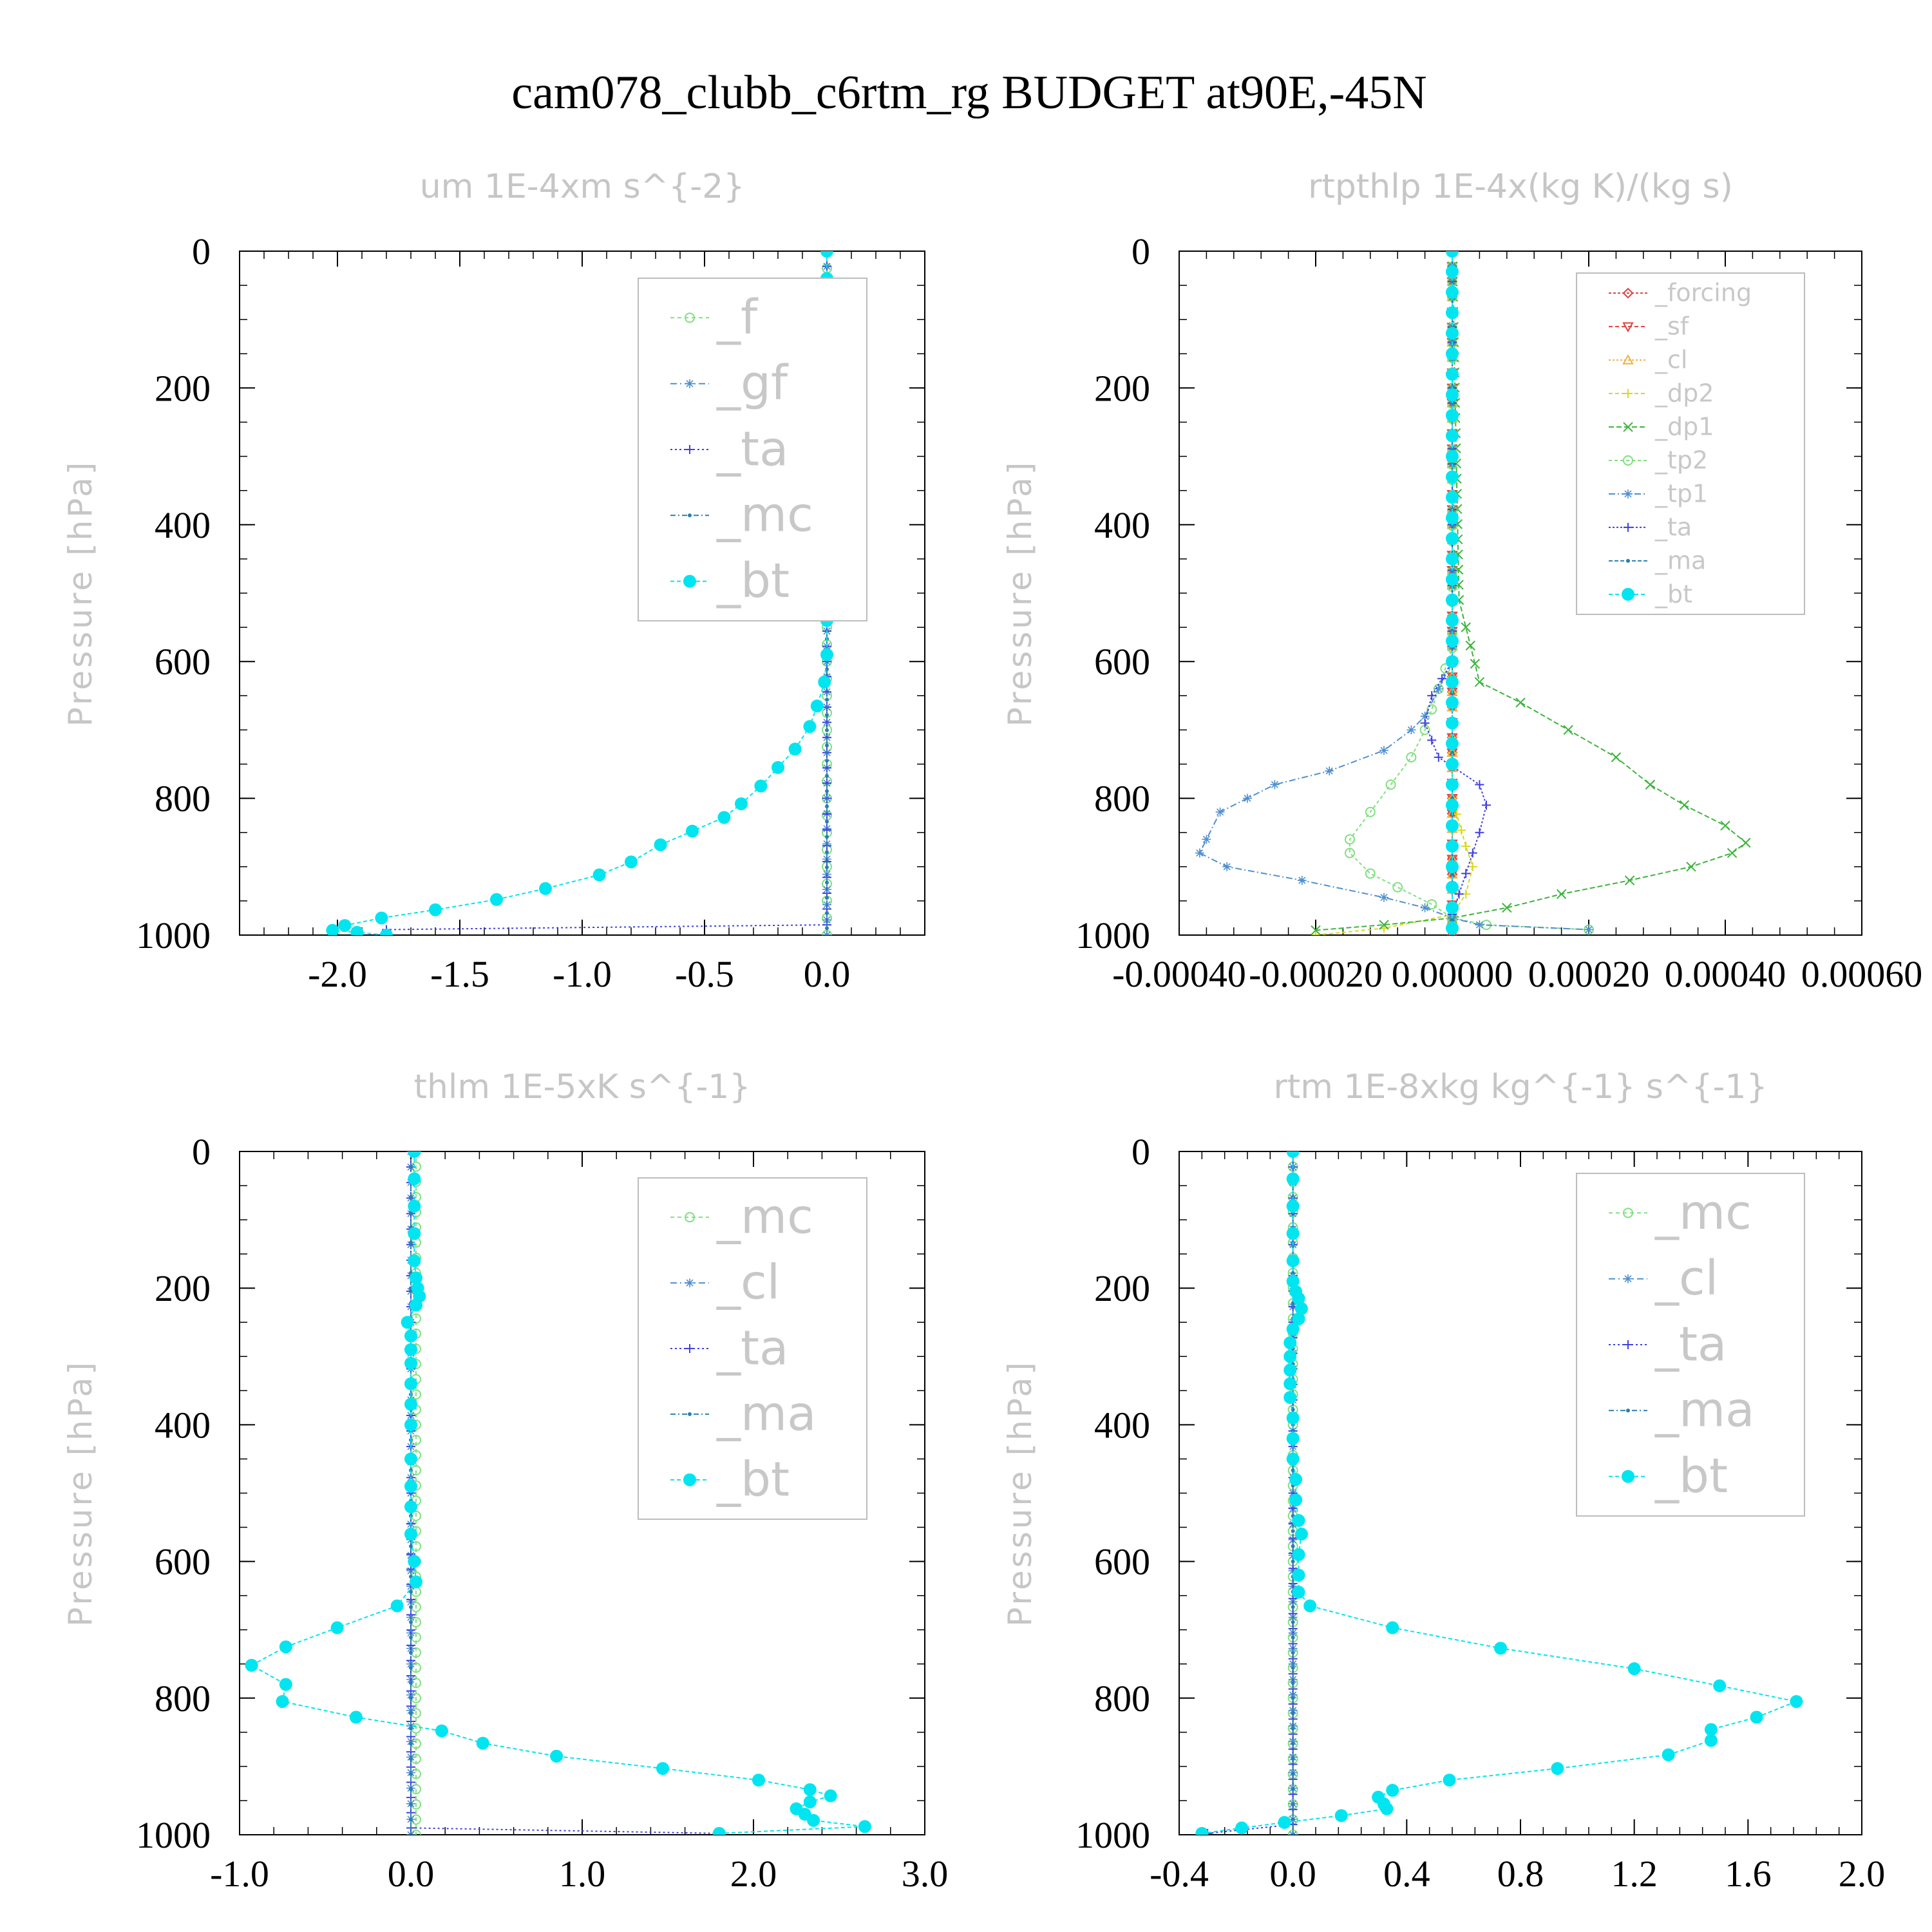  What do you see at coordinates (1316, 974) in the screenshot?
I see `x-tick-label: -0.00020` at bounding box center [1316, 974].